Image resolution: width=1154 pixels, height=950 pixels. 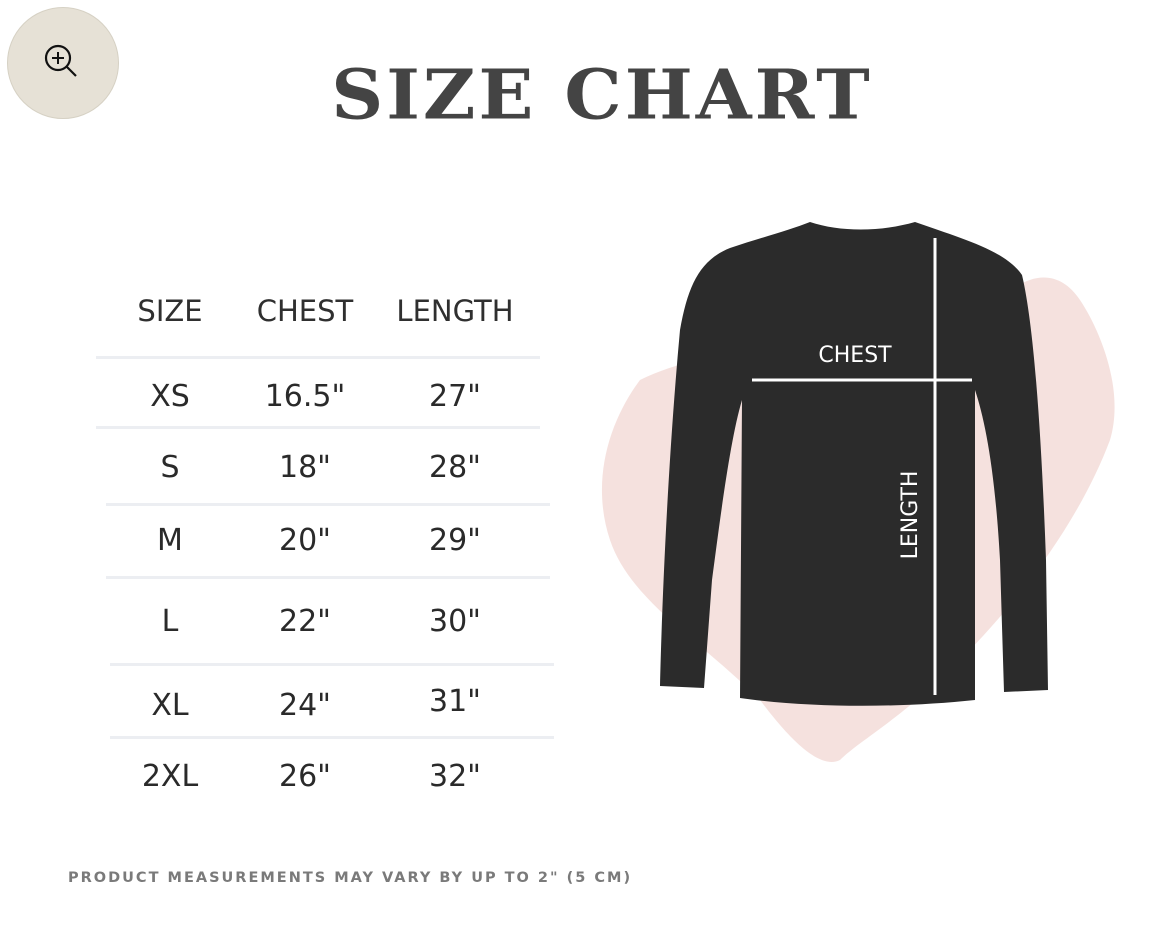 I want to click on chest-cell: 18", so click(x=305, y=467).